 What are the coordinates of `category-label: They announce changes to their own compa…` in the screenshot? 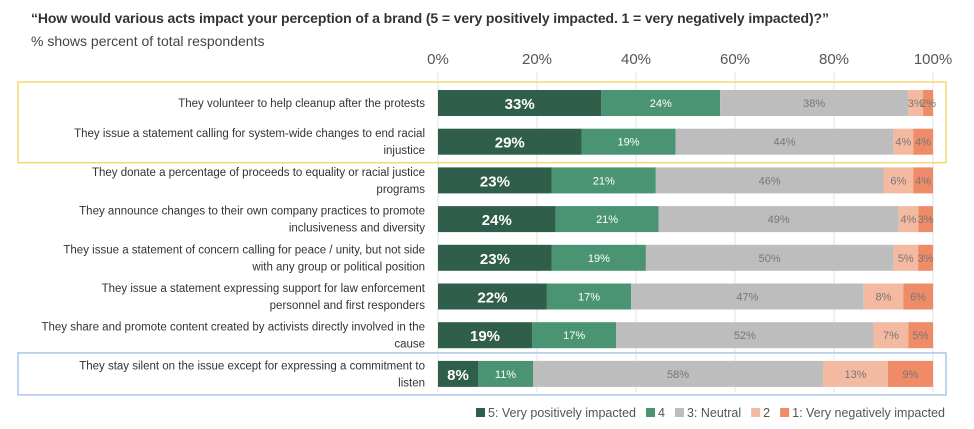 It's located at (252, 212).